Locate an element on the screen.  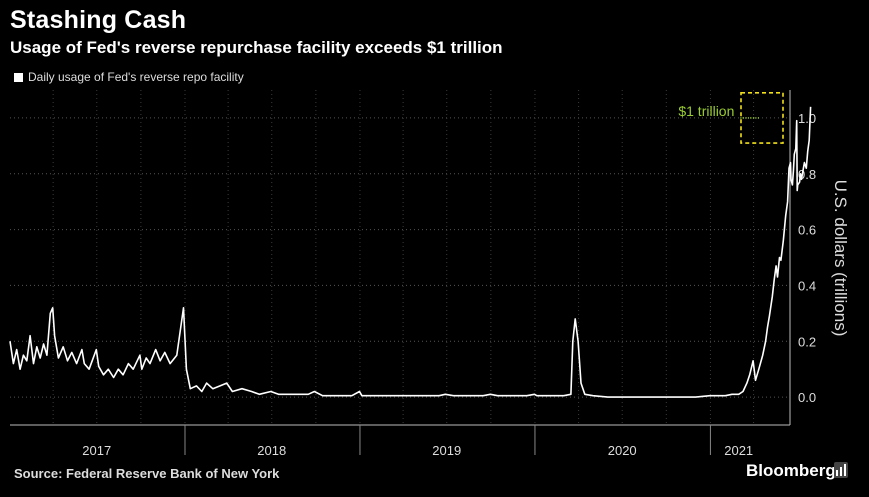
bloomberg-terminal-icon is located at coordinates (841, 470).